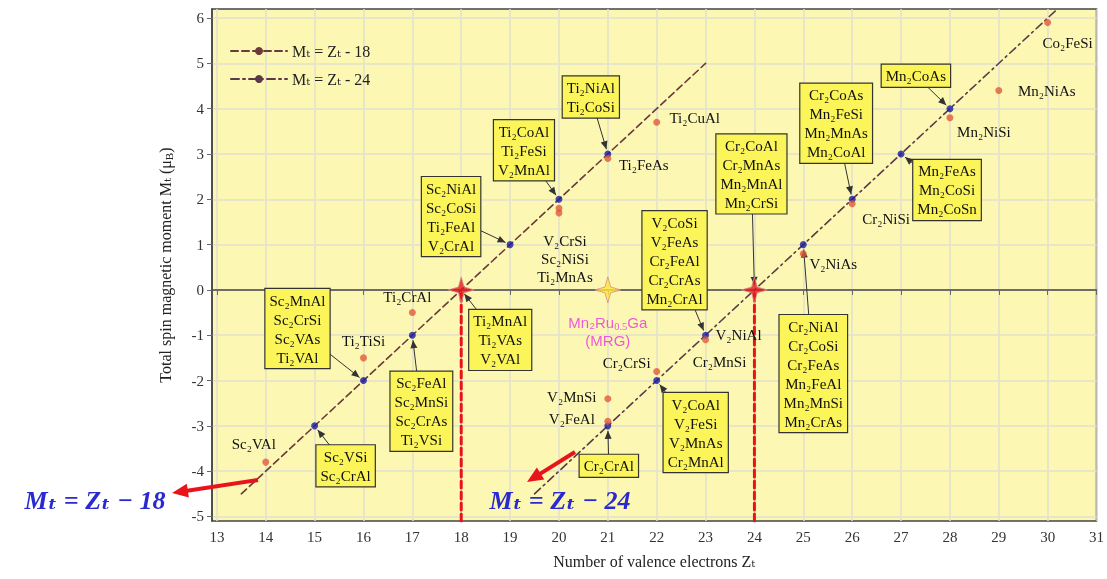 Image resolution: width=1107 pixels, height=579 pixels. Describe the element at coordinates (451, 217) in the screenshot. I see `annotation: Sc₂NiAl Sc₂CoSi Ti₂FeAl V₂CrAl` at that location.